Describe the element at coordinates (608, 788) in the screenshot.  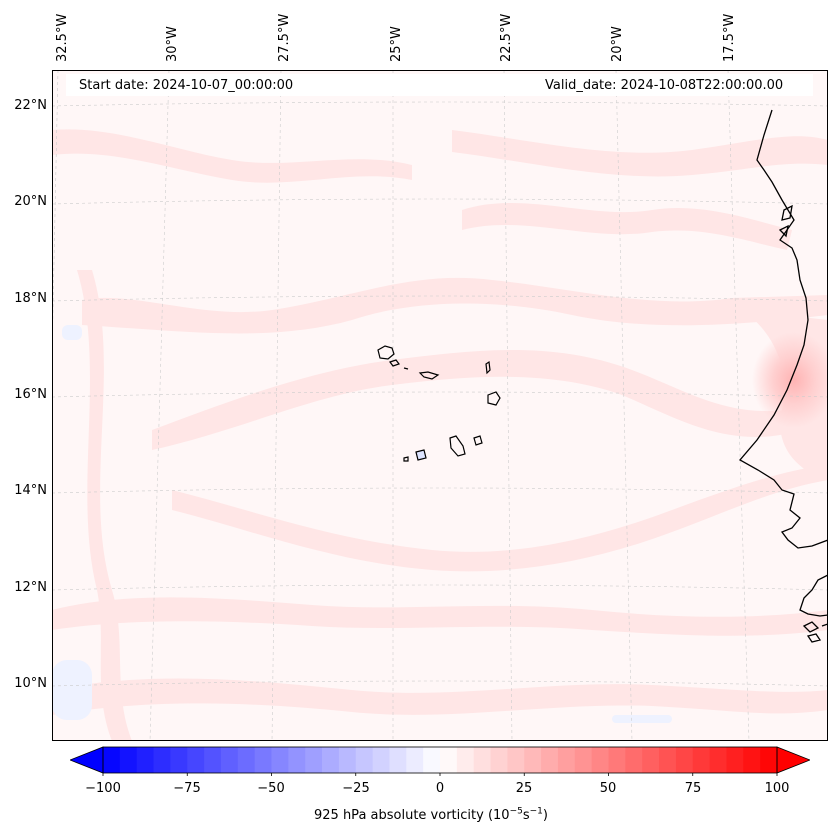
I see `colorbar-tick-label: 50` at that location.